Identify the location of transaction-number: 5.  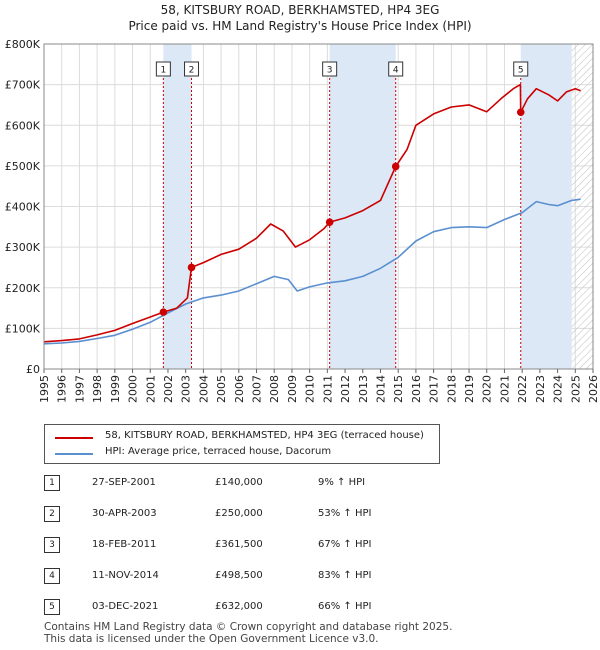
(52, 607).